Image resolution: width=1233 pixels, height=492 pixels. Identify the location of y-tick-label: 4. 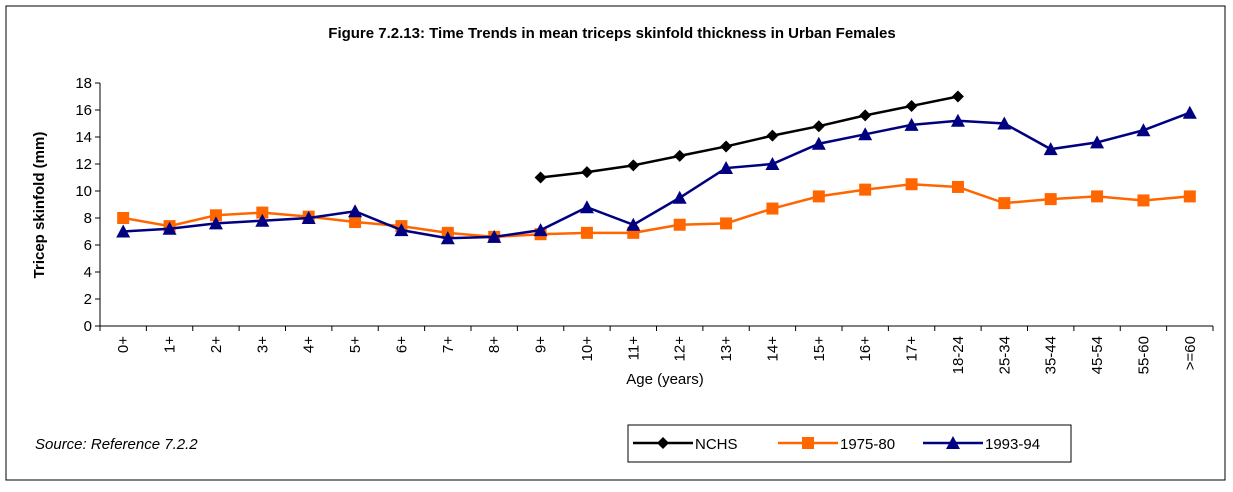
(88, 272).